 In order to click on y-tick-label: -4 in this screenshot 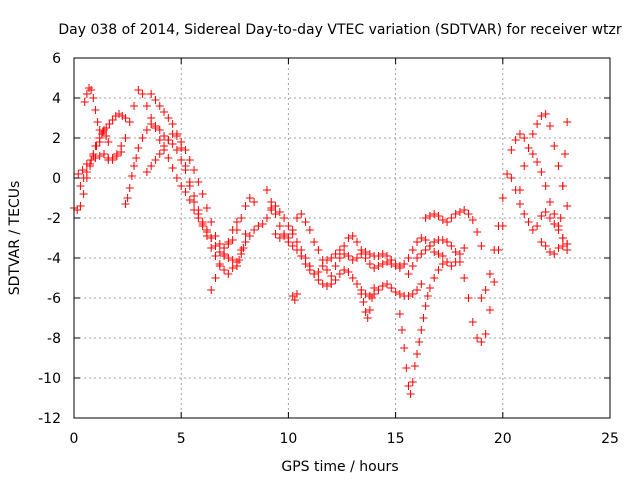, I will do `click(54, 259)`.